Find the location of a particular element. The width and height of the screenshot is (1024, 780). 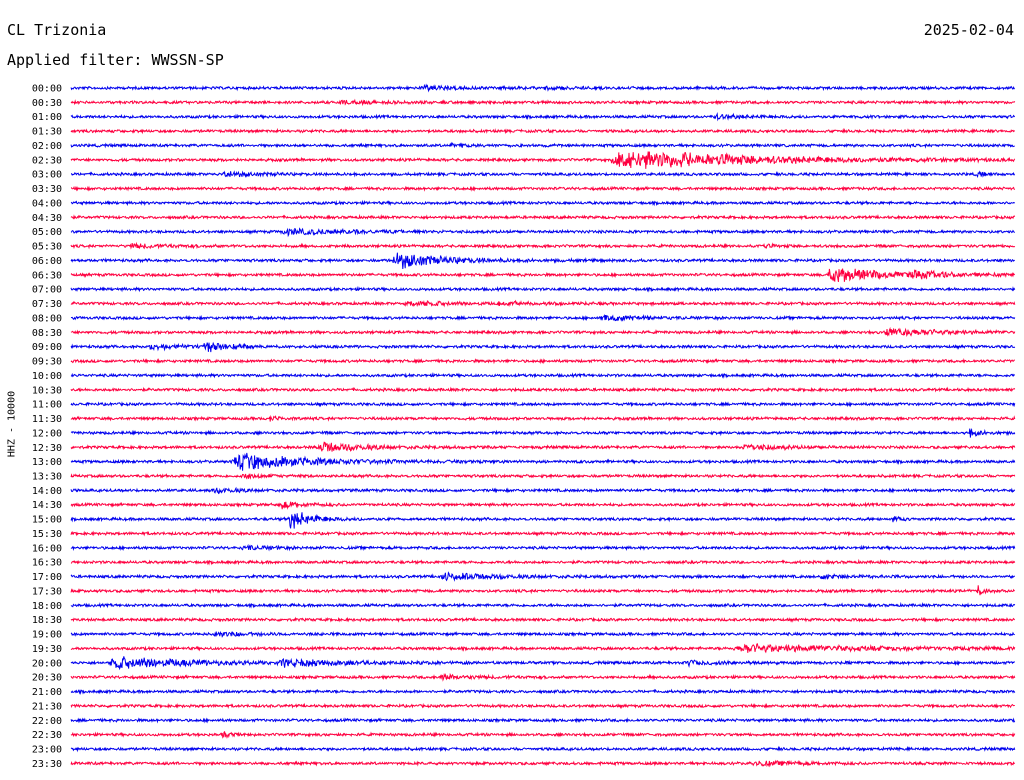

trace-2000 is located at coordinates (542, 663).